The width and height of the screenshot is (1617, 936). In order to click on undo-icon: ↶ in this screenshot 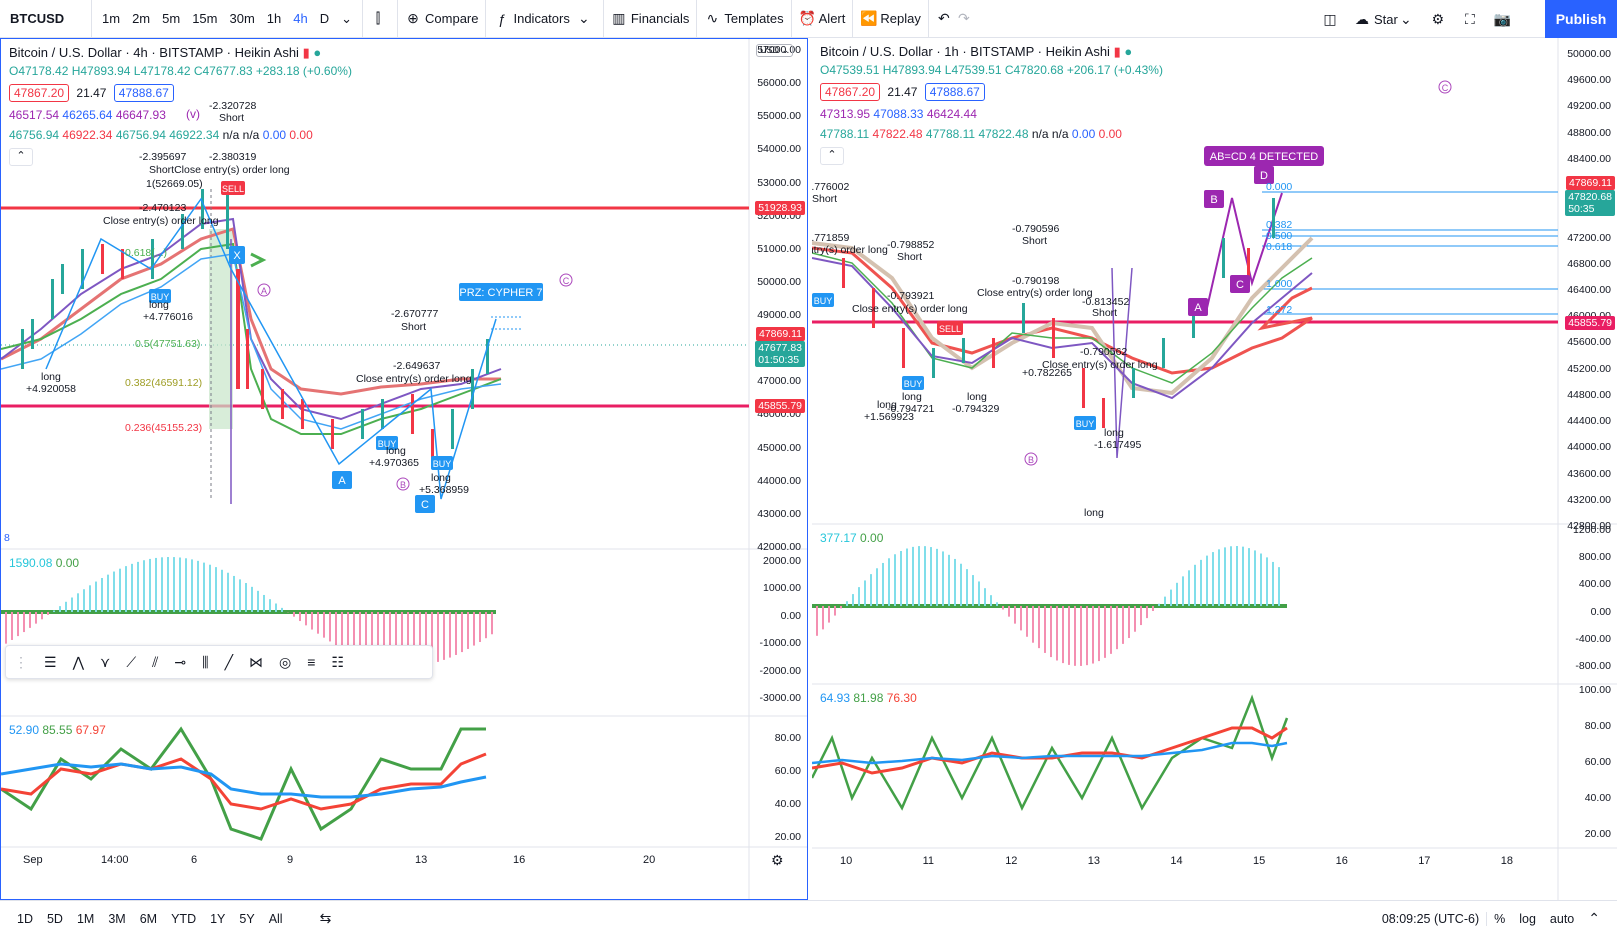, I will do `click(943, 18)`.